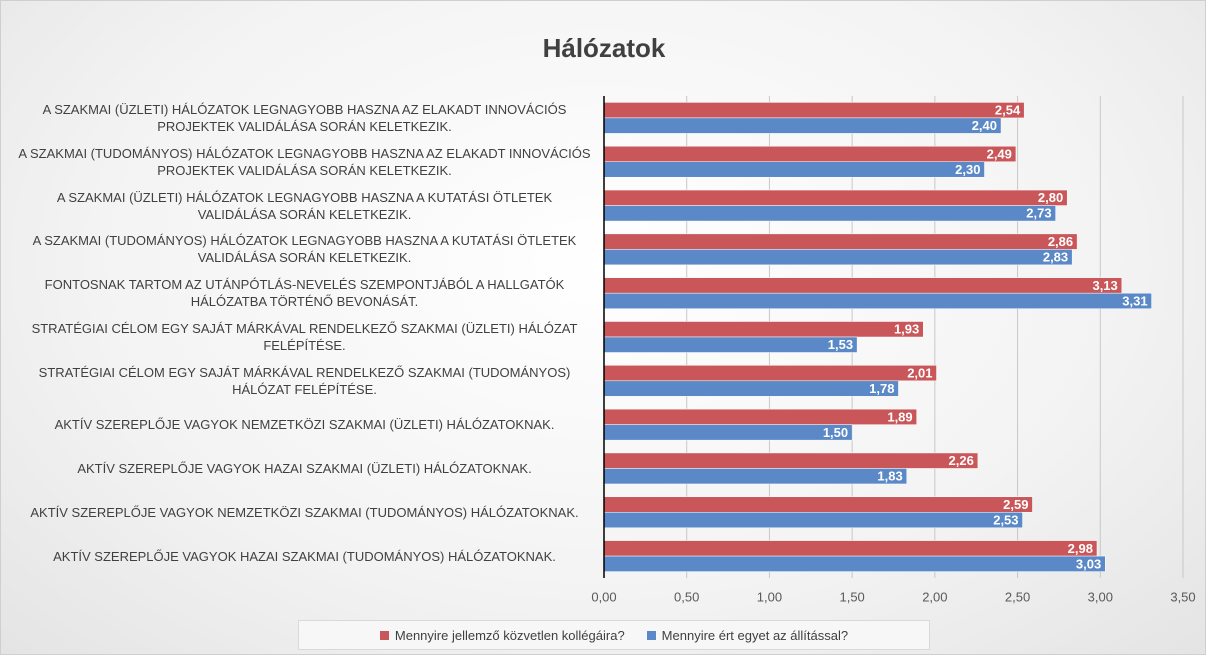 This screenshot has height=656, width=1206. I want to click on value-label: 2,98, so click(1080, 548).